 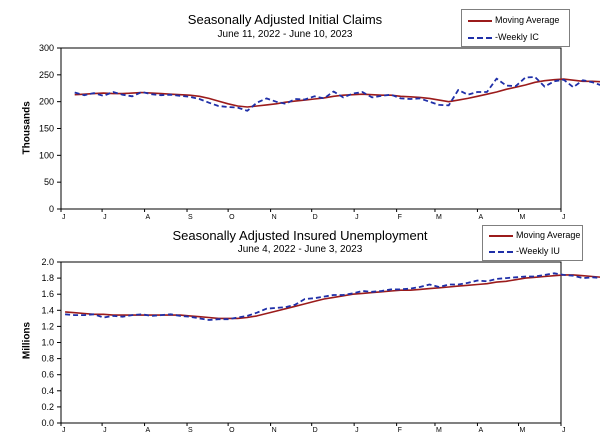 What do you see at coordinates (46, 102) in the screenshot?
I see `y-tick-label: 200` at bounding box center [46, 102].